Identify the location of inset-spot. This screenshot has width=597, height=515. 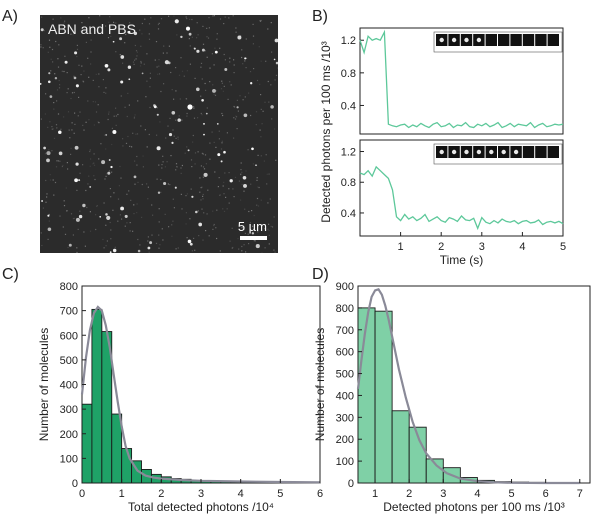
(454, 152).